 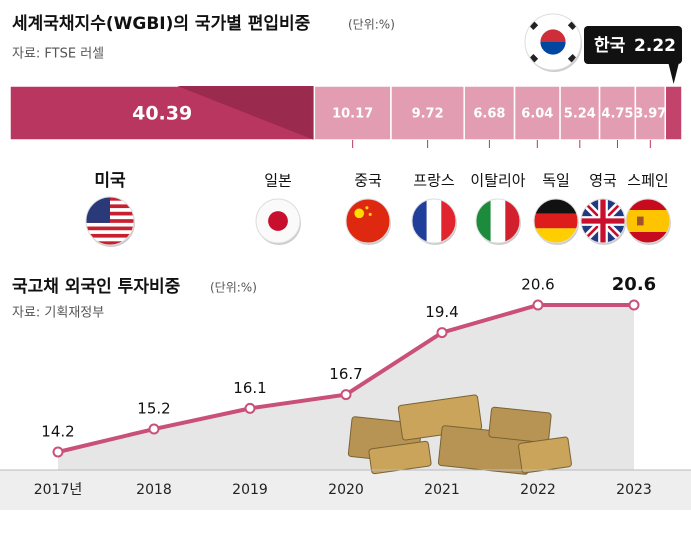 What do you see at coordinates (538, 490) in the screenshot?
I see `x-tick-label: 2022` at bounding box center [538, 490].